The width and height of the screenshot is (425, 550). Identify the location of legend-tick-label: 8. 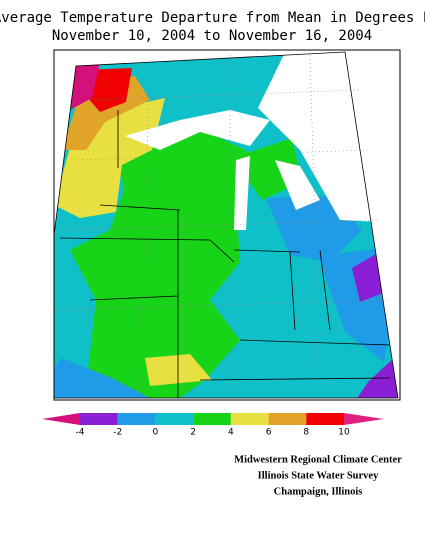
(306, 433).